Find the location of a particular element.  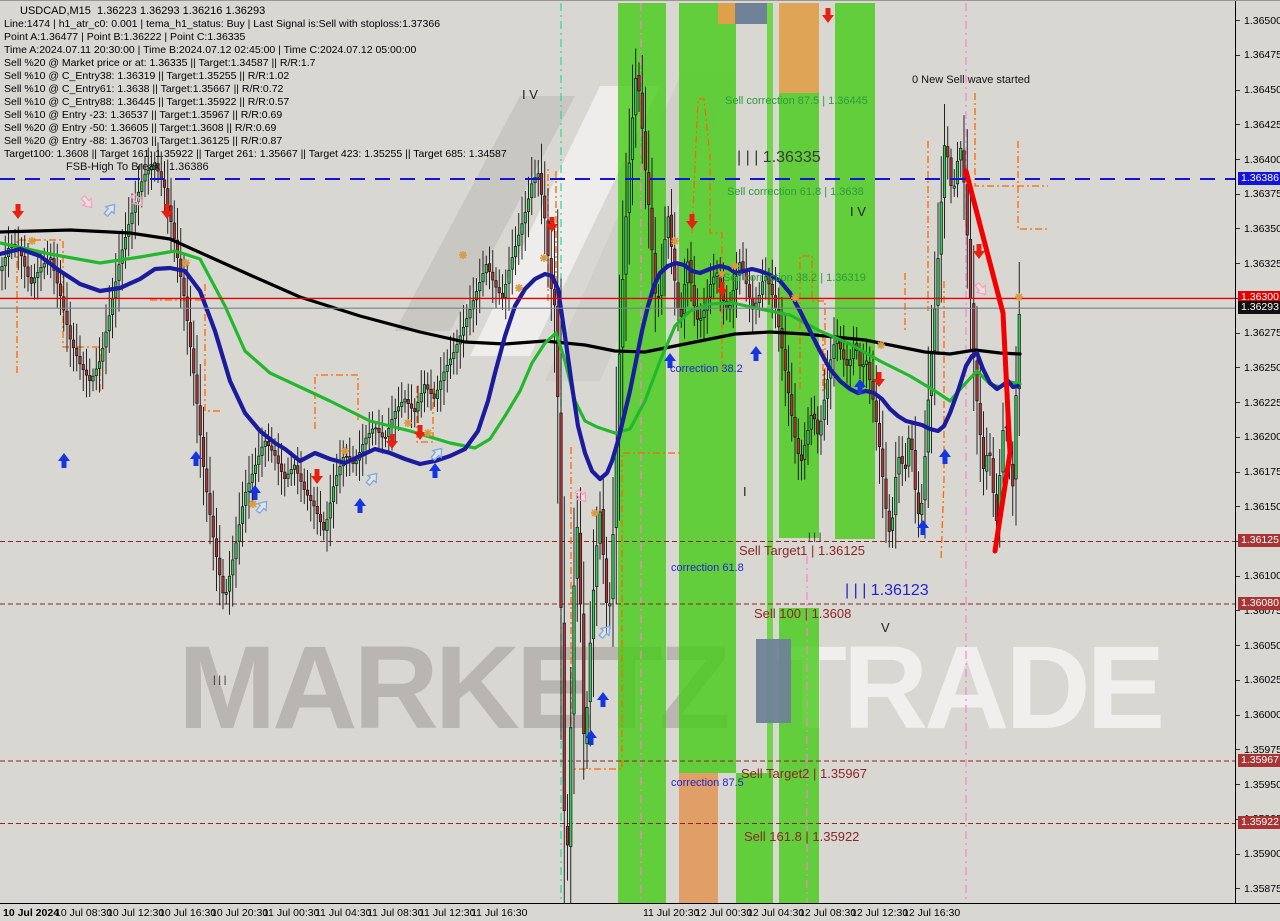

price-label: 1.36375 is located at coordinates (1262, 194).